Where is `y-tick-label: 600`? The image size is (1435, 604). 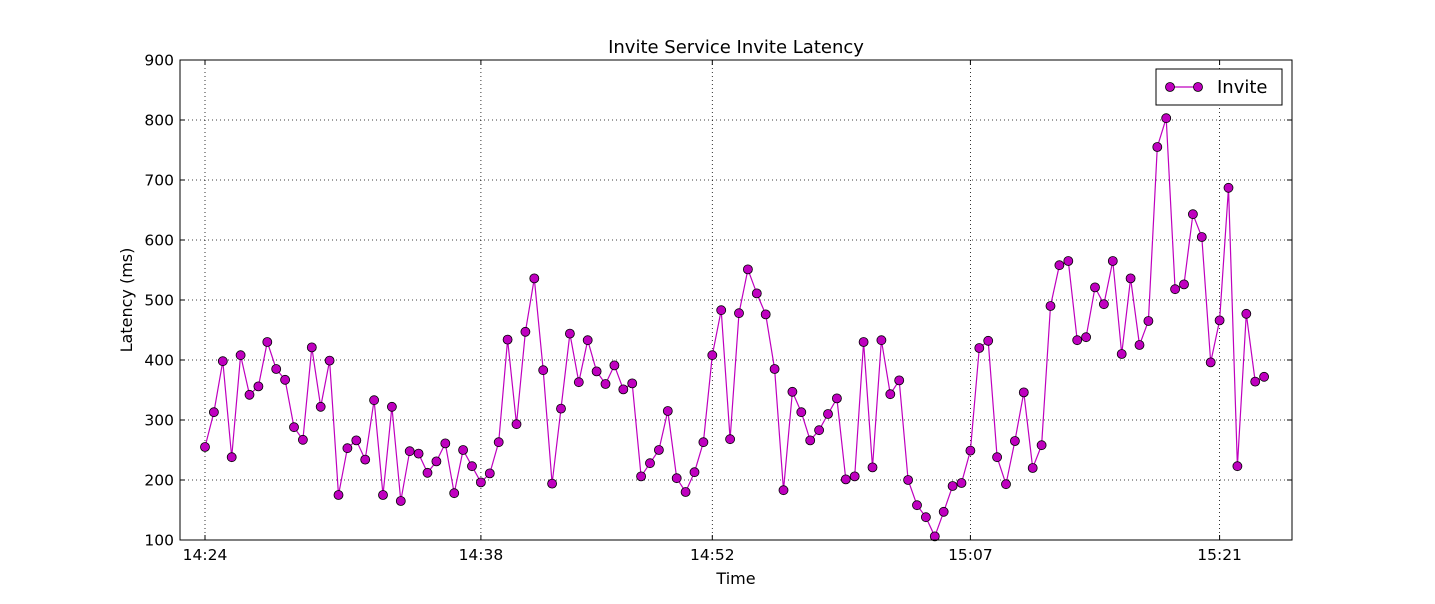
y-tick-label: 600 is located at coordinates (159, 241).